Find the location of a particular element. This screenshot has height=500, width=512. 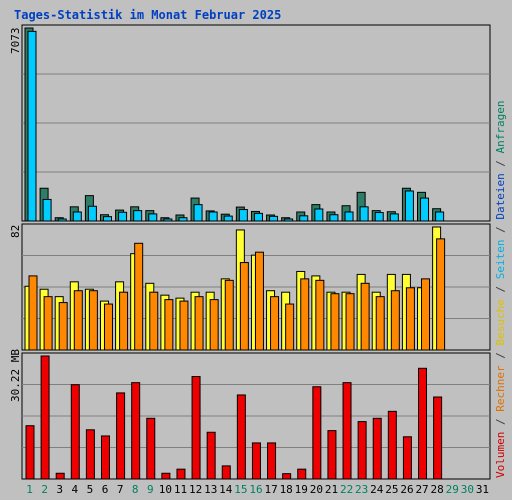

x-tick-label-day-24: 24 is located at coordinates (377, 489).